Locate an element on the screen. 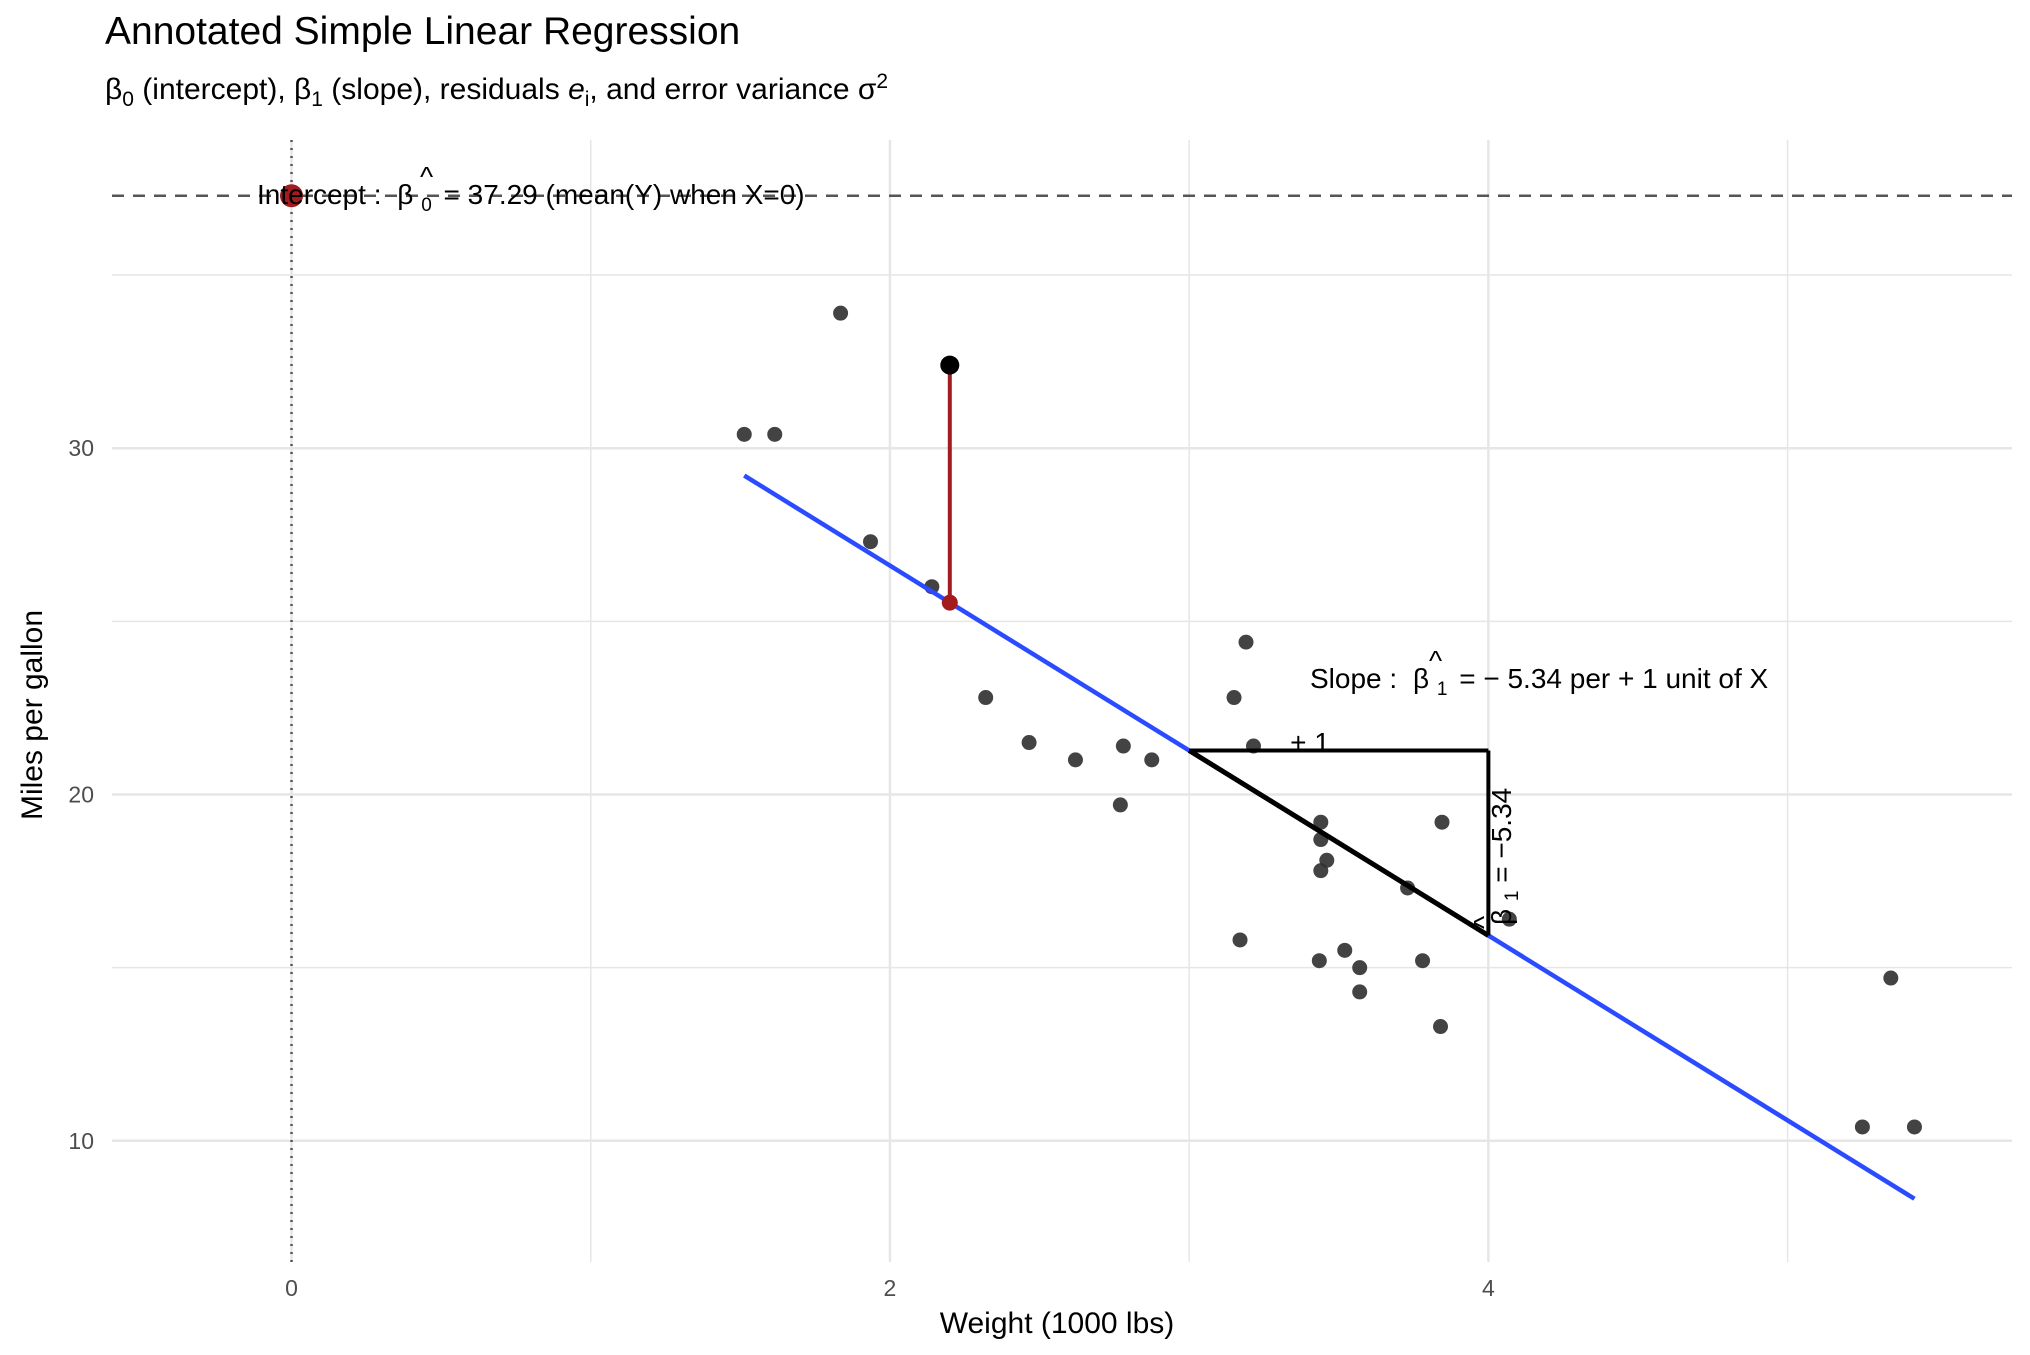  slope-hat: ^ is located at coordinates (1435, 660).